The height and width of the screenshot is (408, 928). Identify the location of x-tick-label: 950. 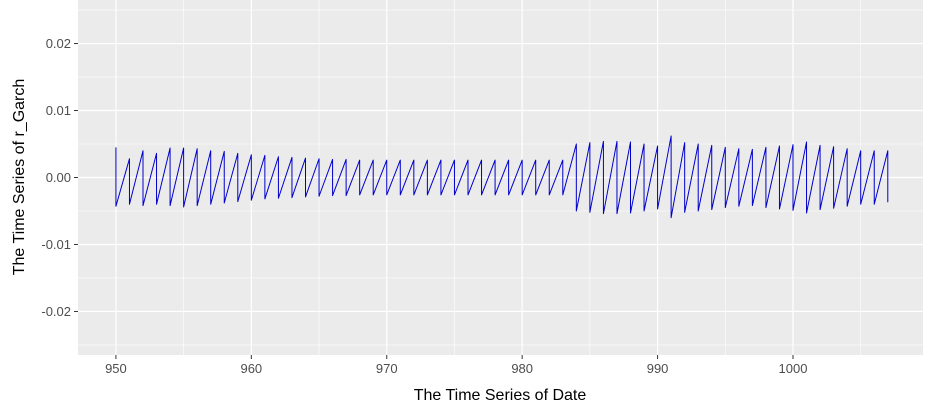
(116, 368).